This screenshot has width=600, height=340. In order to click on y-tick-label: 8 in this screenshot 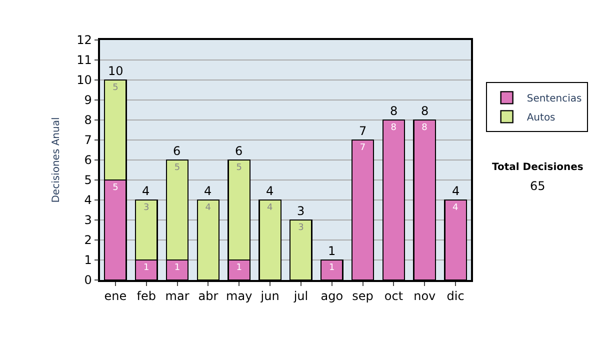, I will do `click(88, 120)`.